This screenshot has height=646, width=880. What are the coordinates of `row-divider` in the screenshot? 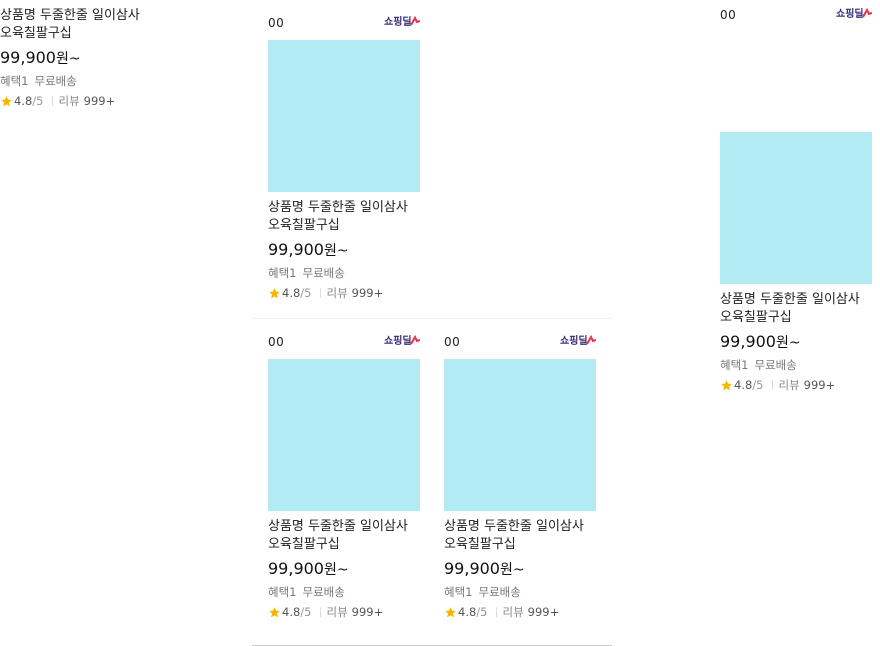 It's located at (432, 318).